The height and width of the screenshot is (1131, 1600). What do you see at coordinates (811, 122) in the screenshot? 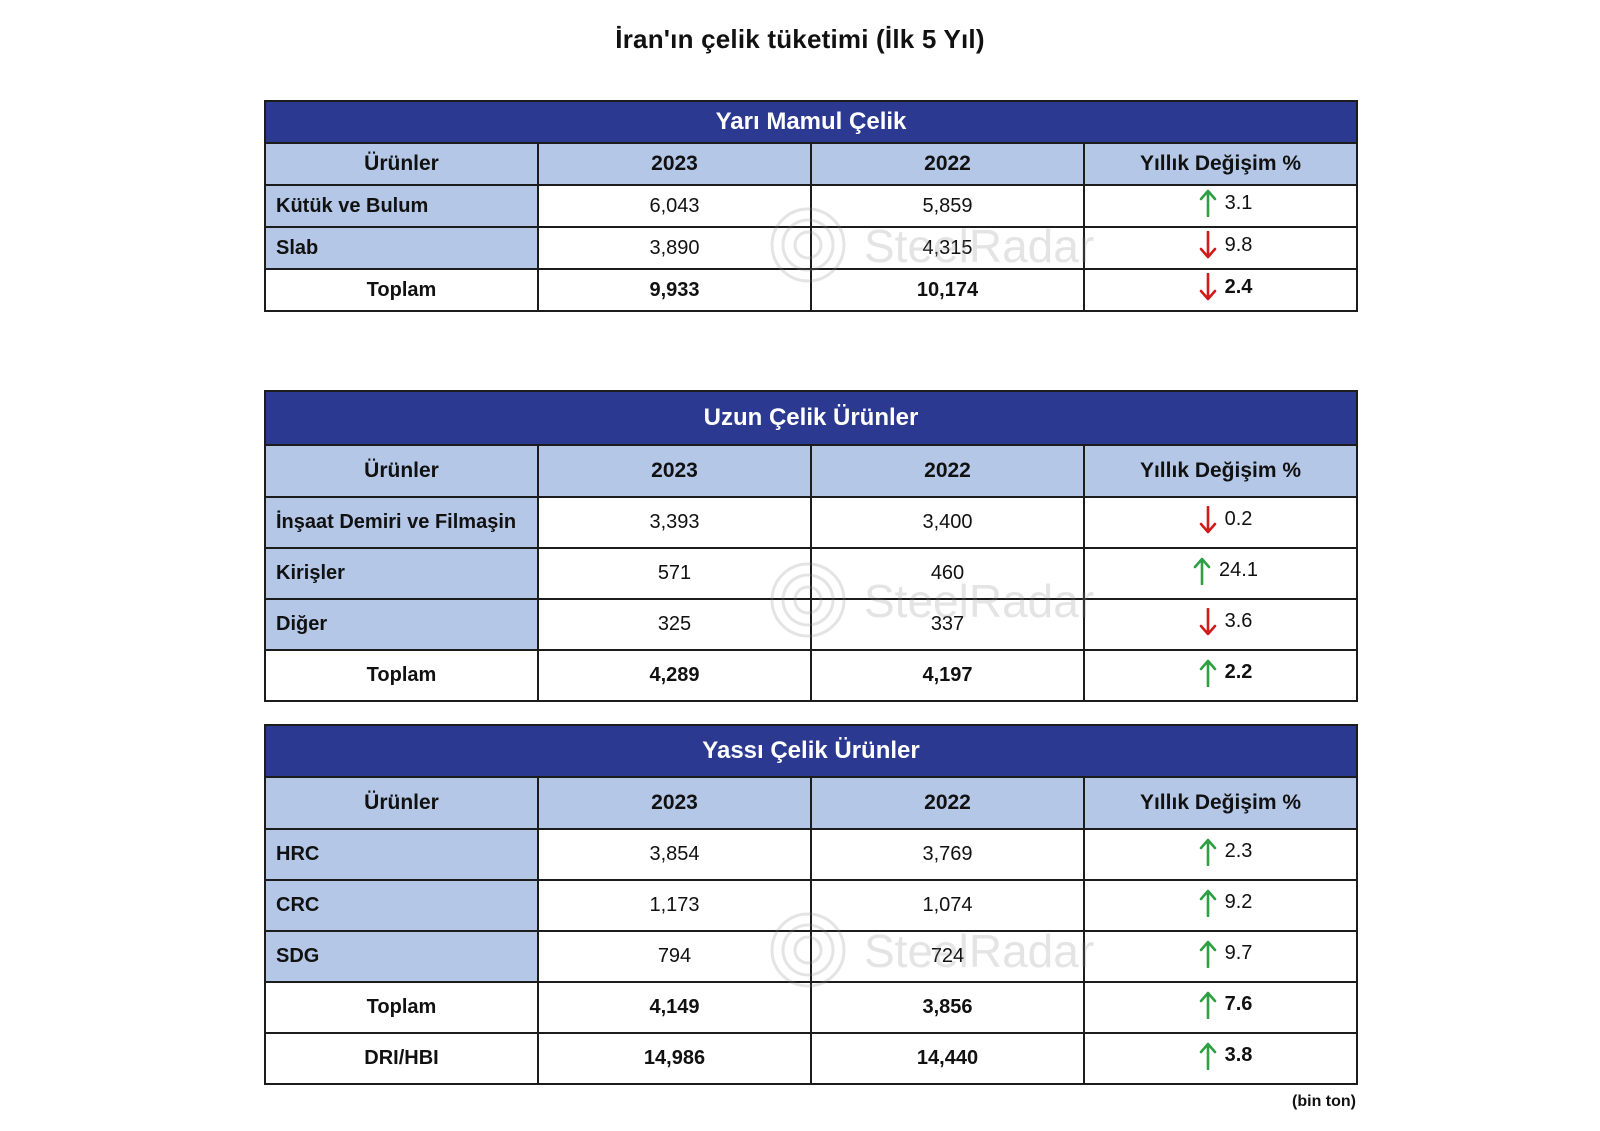
I see `table-title: Yarı Mamul Çelik` at bounding box center [811, 122].